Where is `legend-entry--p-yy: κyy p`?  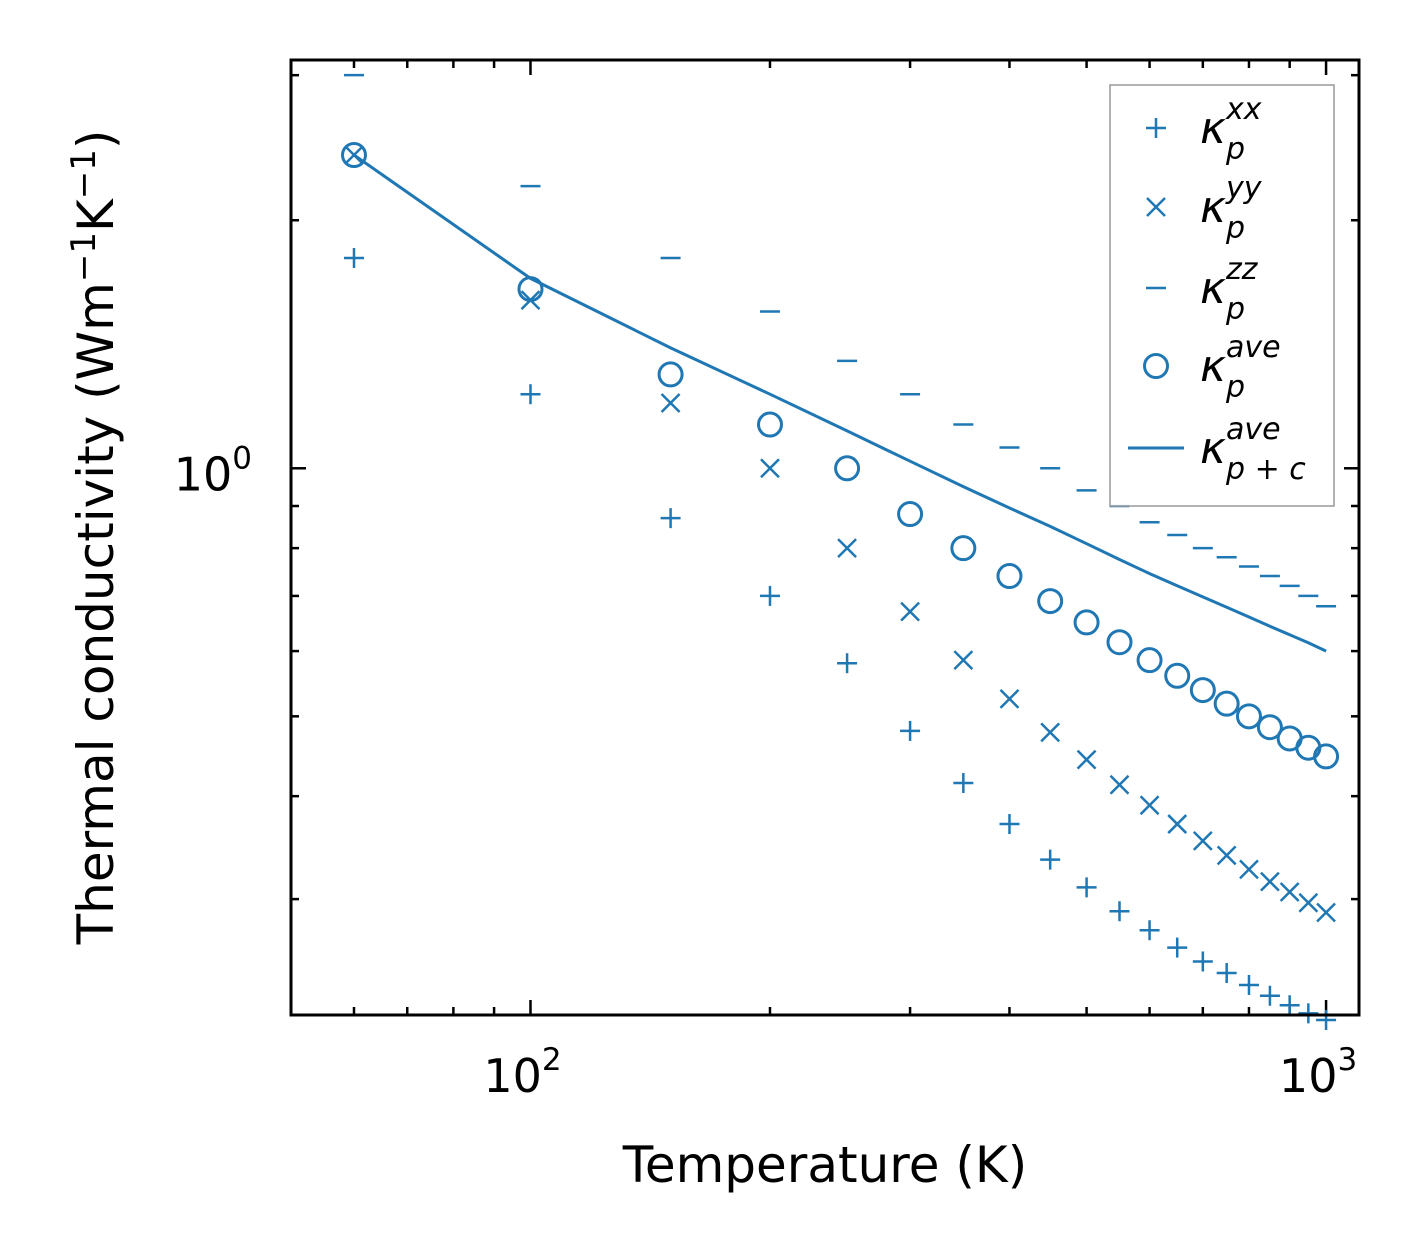
legend-entry--p-yy: κyy p is located at coordinates (1204, 208).